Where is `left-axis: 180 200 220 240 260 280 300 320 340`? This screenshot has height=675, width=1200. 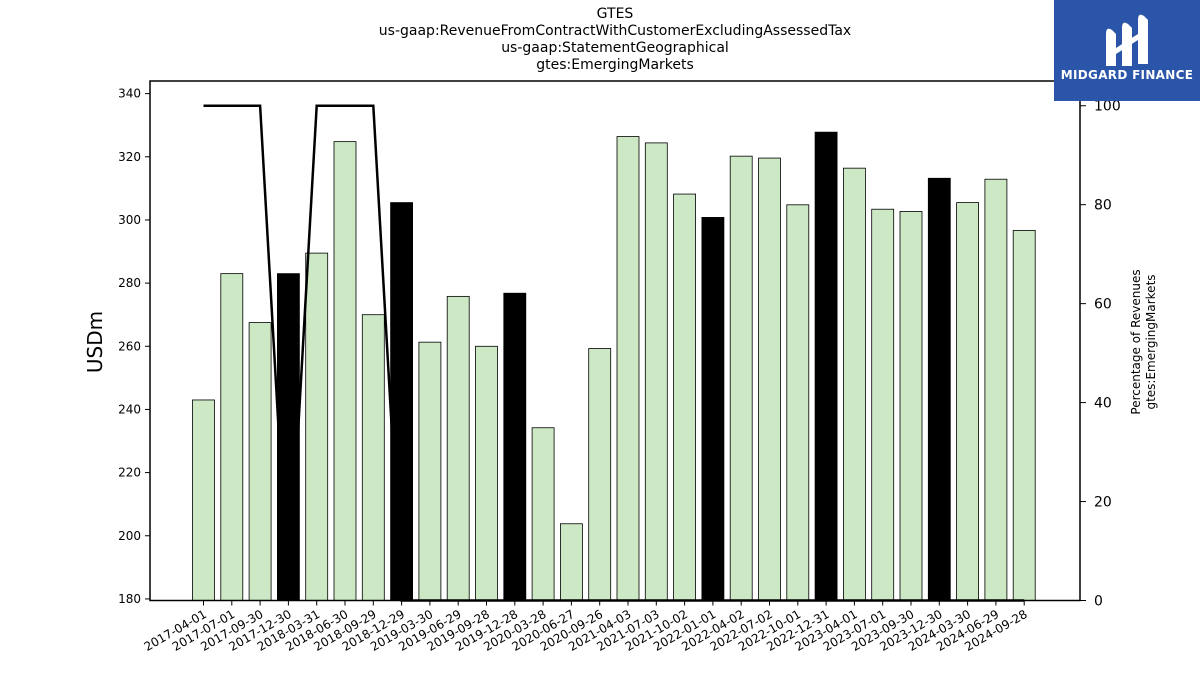
left-axis: 180 200 220 240 260 280 300 320 340 is located at coordinates (134, 346).